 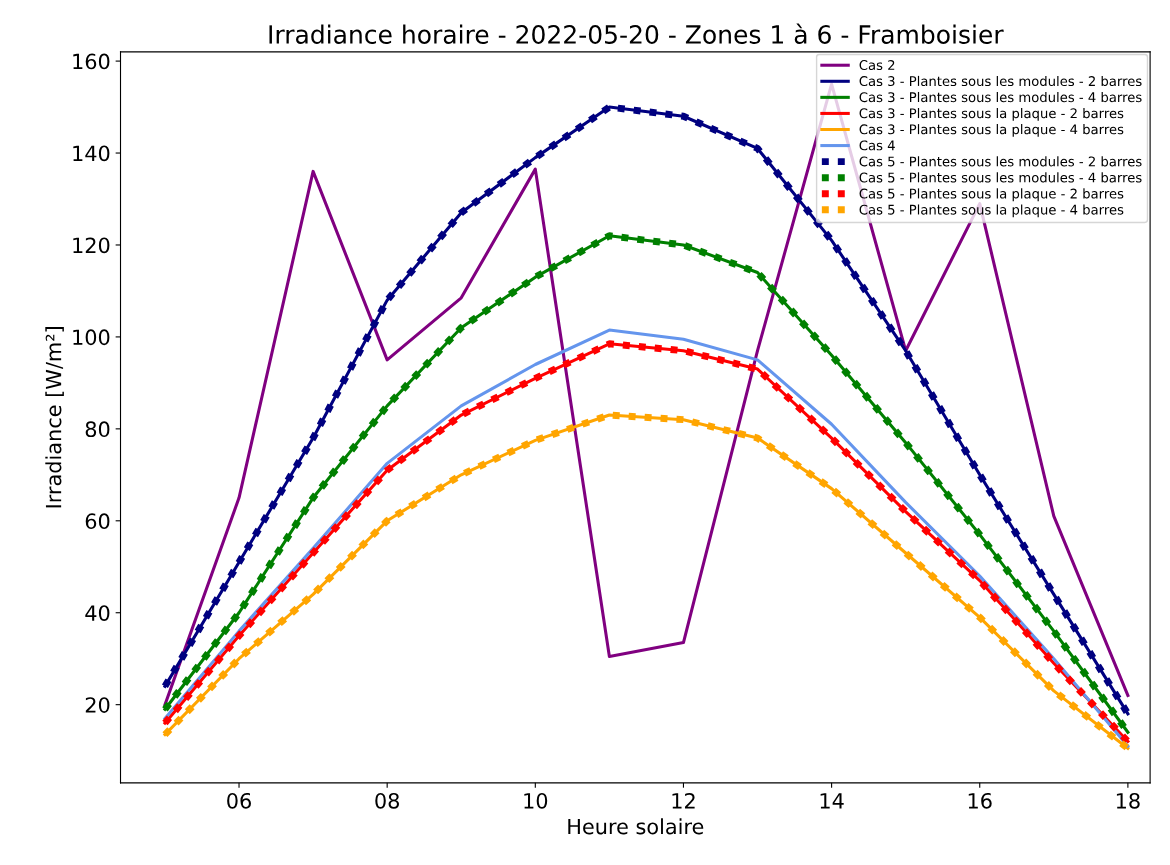 I want to click on legend-label: Cas 5 - Plantes sous les modules - 2 barres, so click(x=1000, y=161).